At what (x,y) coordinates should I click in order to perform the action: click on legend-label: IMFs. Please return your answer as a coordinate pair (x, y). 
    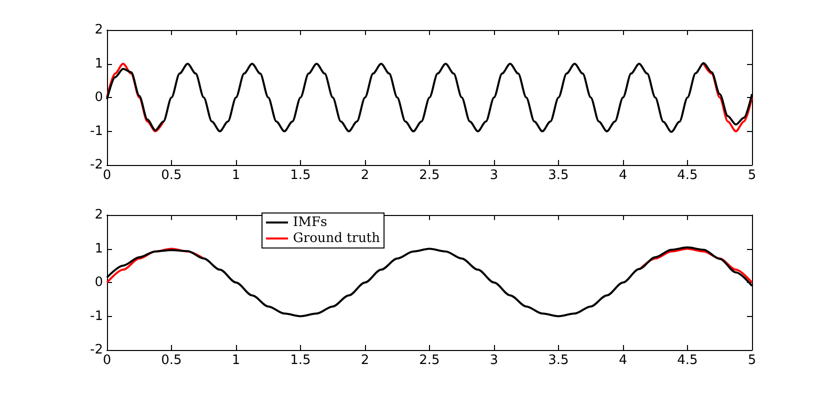
    Looking at the image, I should click on (310, 222).